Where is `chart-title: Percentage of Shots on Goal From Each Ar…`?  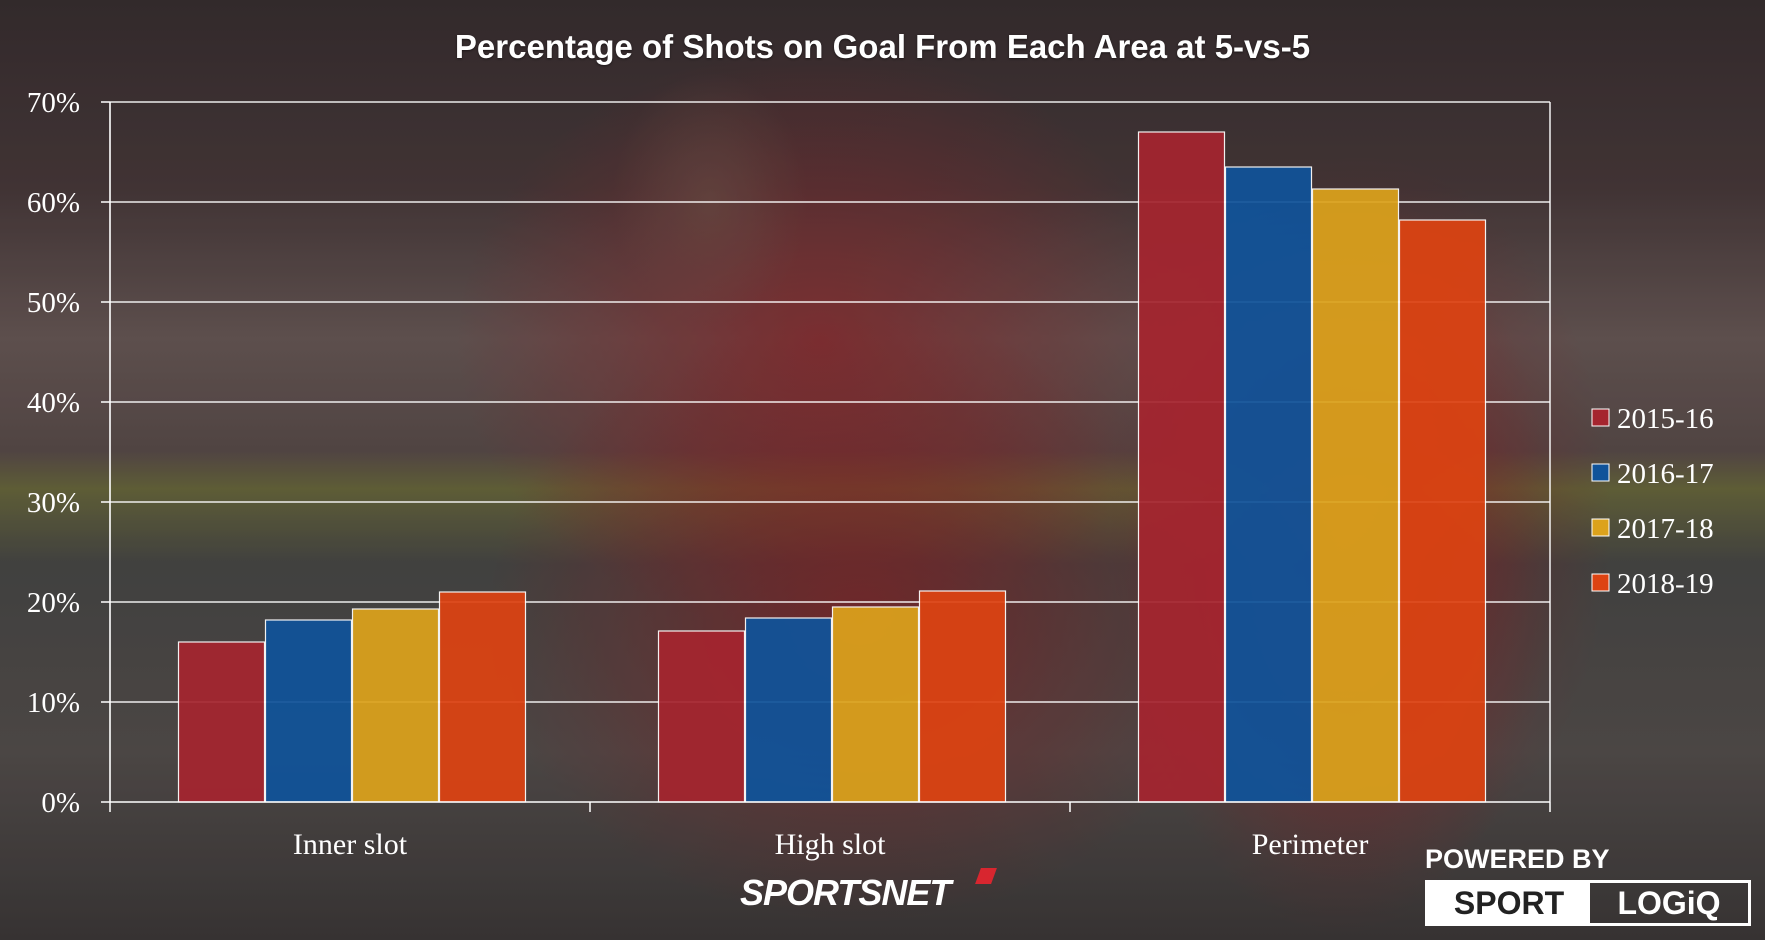 chart-title: Percentage of Shots on Goal From Each Ar… is located at coordinates (882, 46).